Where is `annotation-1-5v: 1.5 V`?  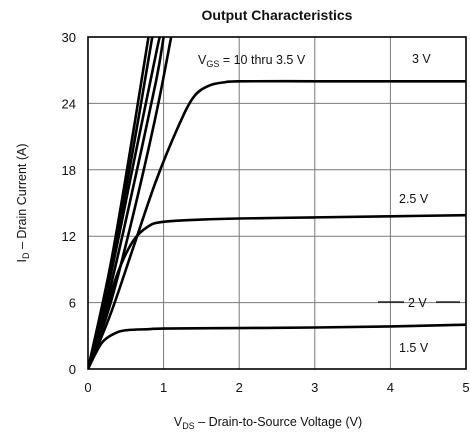
annotation-1-5v: 1.5 V is located at coordinates (414, 348).